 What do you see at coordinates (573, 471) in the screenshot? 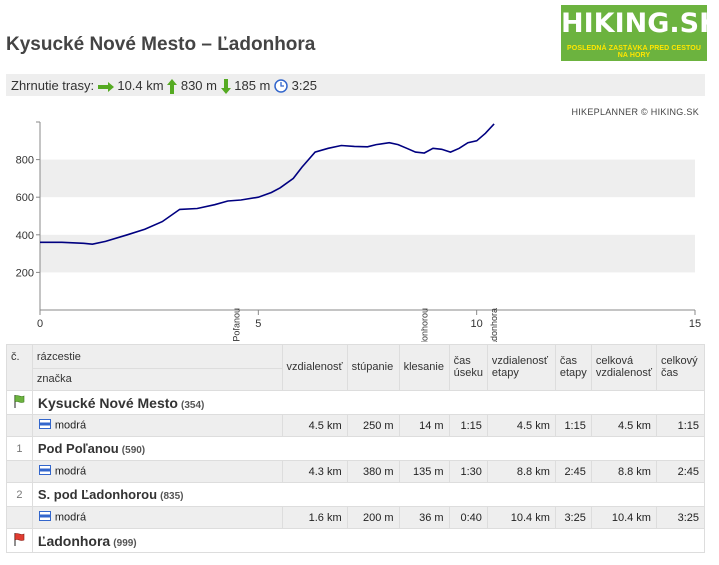
I see `segment-stage-time: 2:45` at bounding box center [573, 471].